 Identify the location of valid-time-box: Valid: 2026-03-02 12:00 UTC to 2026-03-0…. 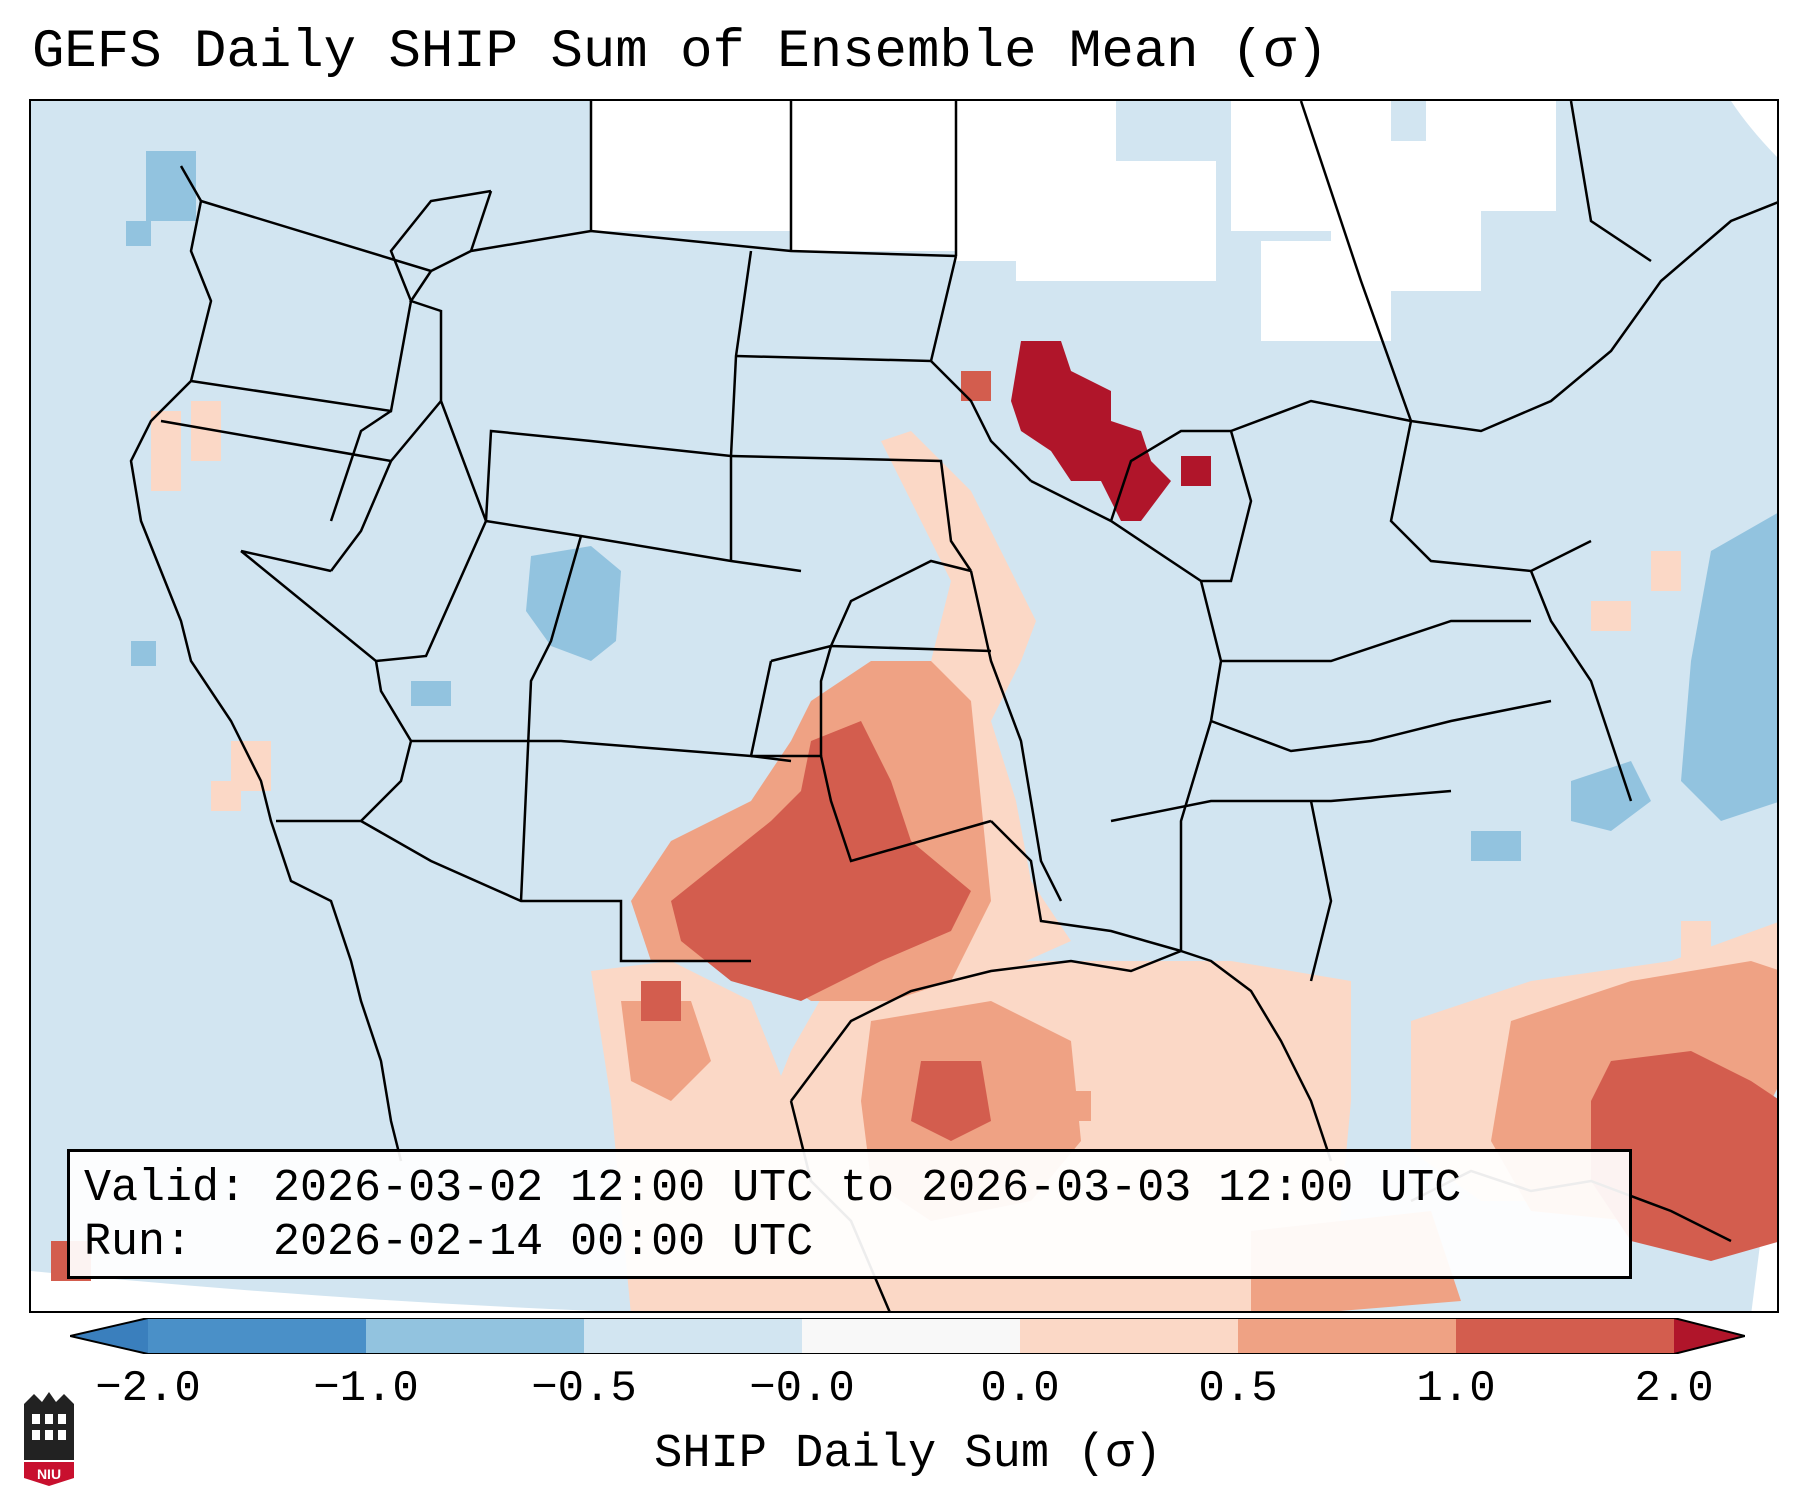
(849, 1214).